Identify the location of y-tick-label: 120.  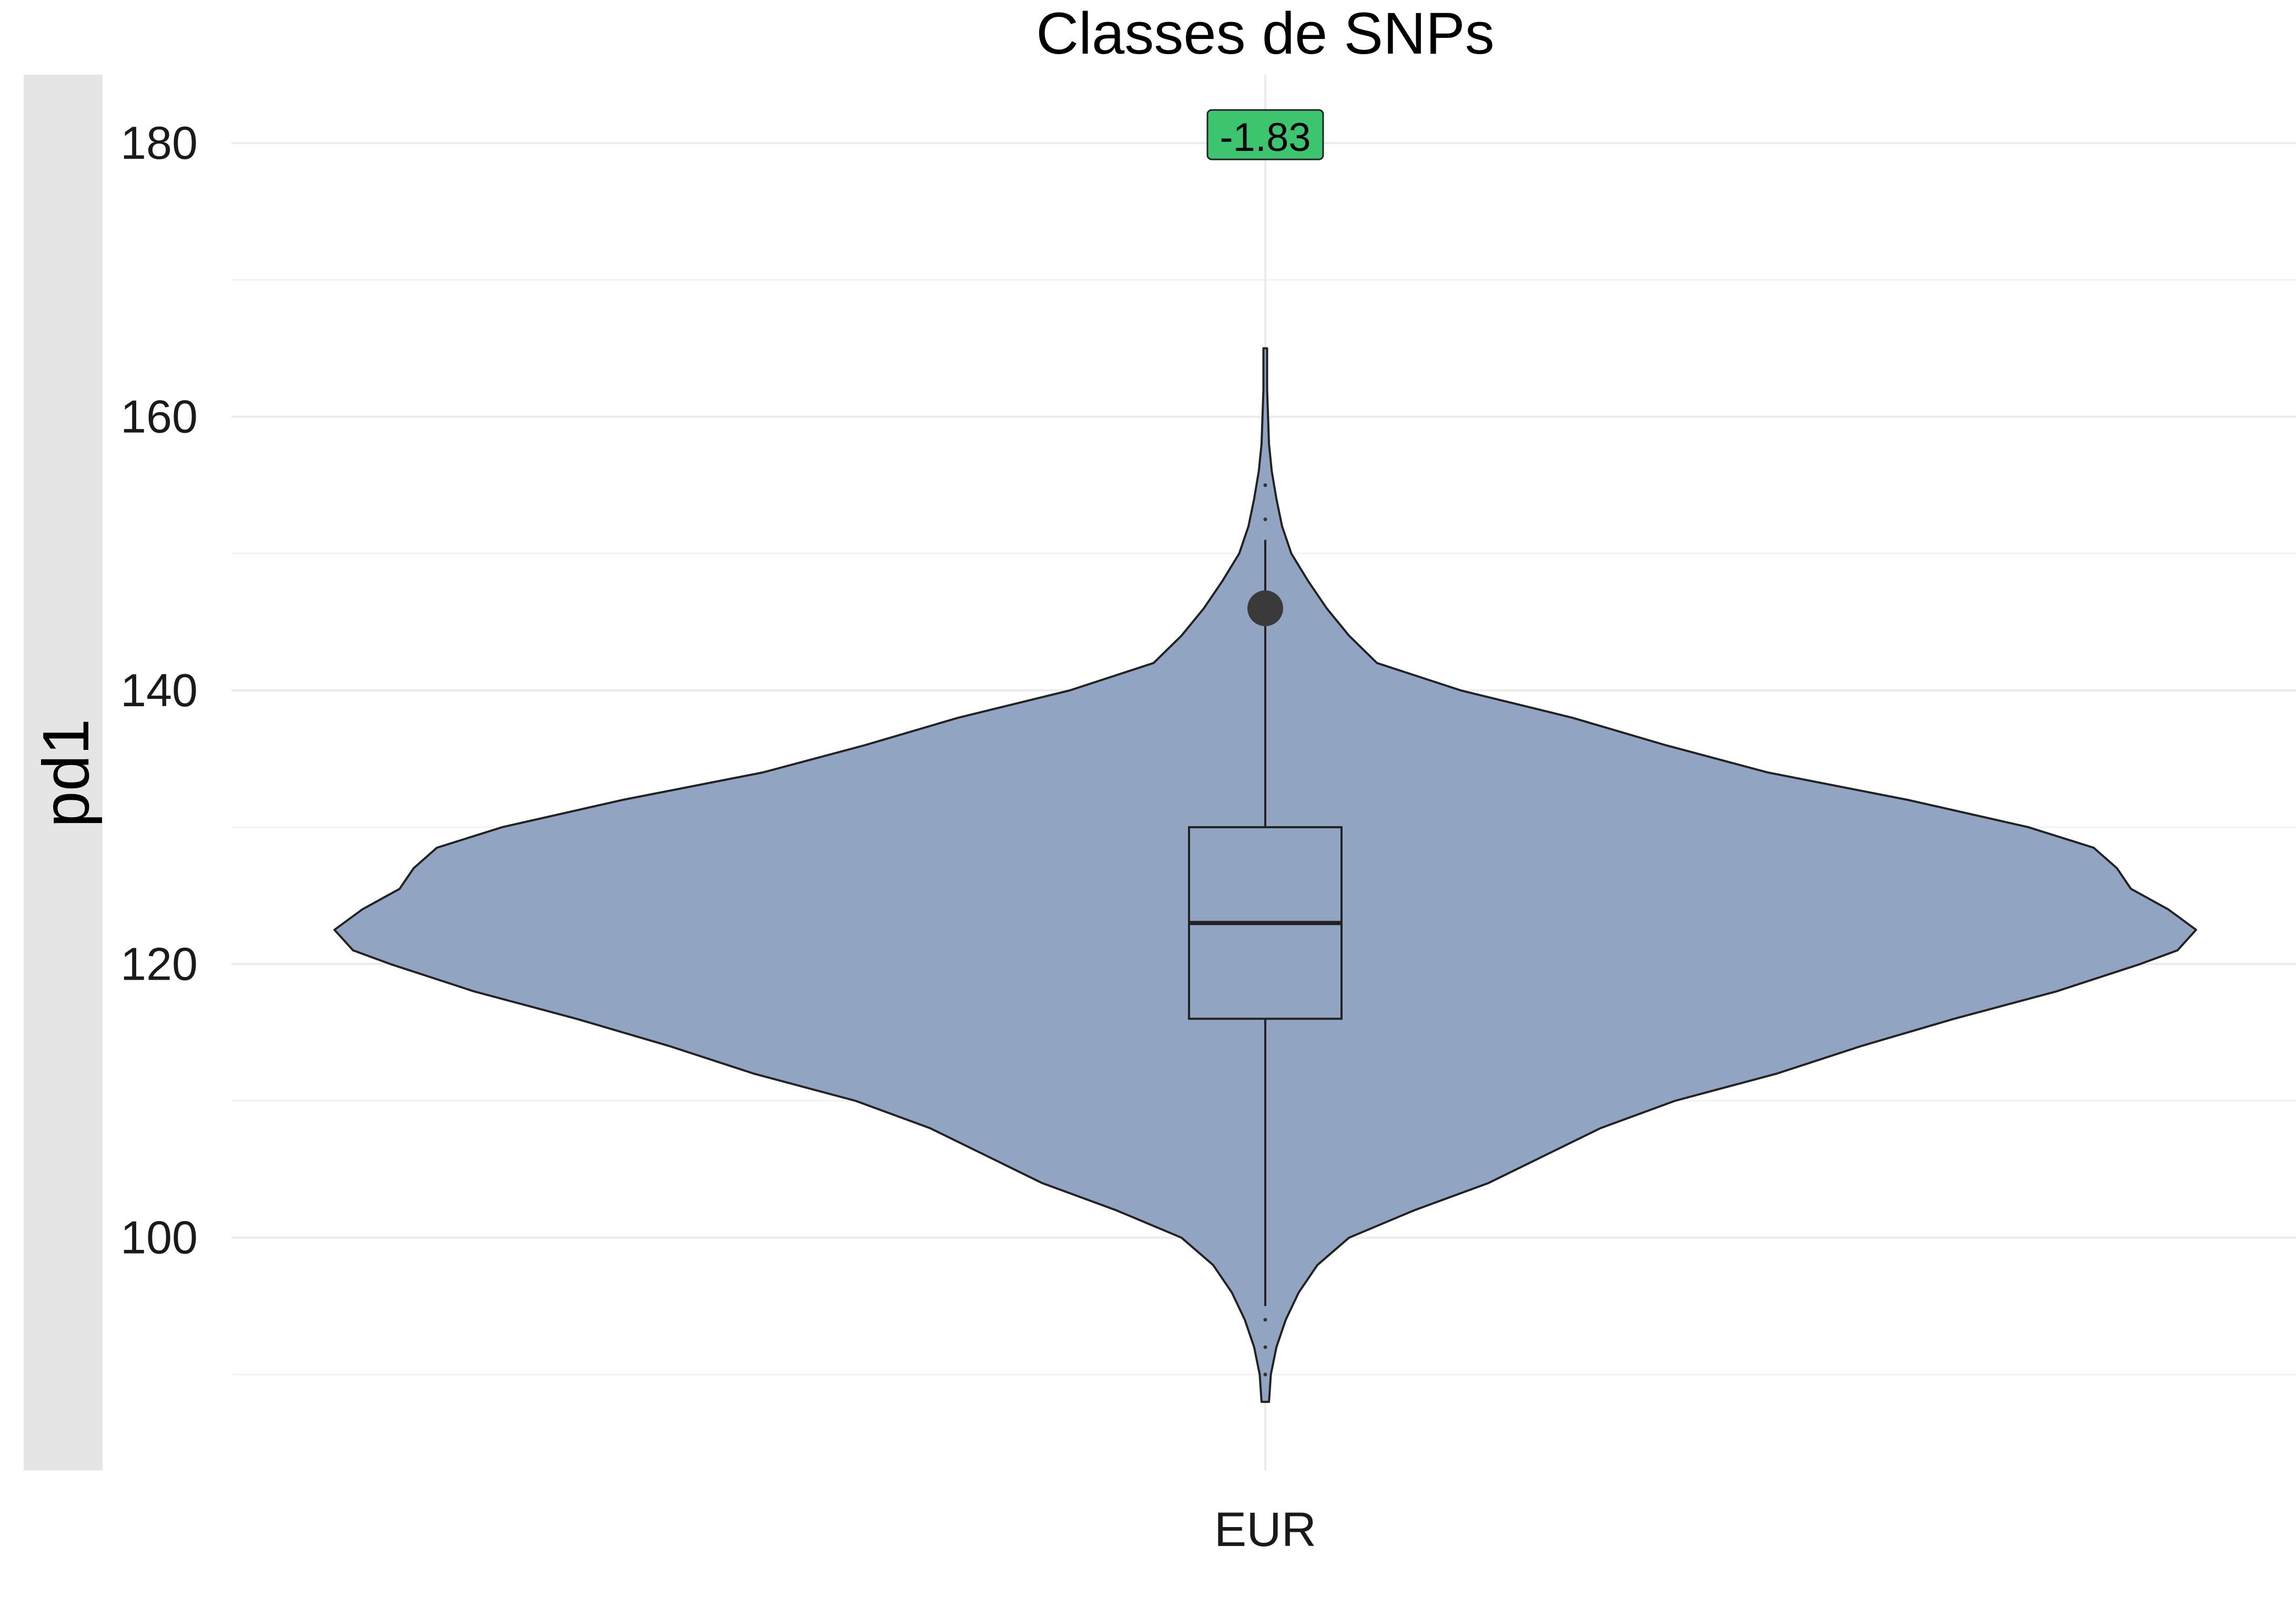
(159, 964).